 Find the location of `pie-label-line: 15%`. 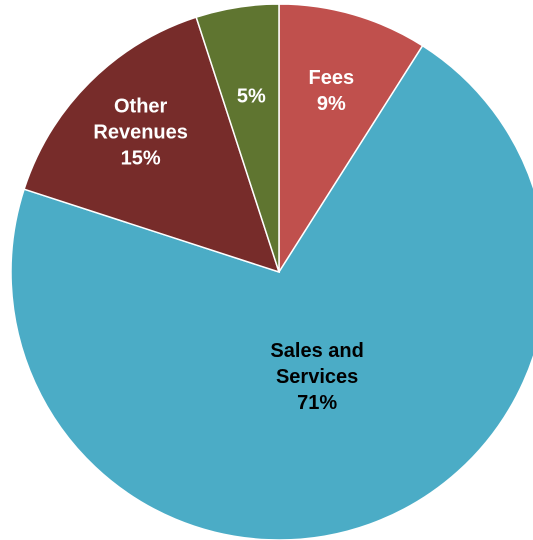

pie-label-line: 15% is located at coordinates (141, 159).